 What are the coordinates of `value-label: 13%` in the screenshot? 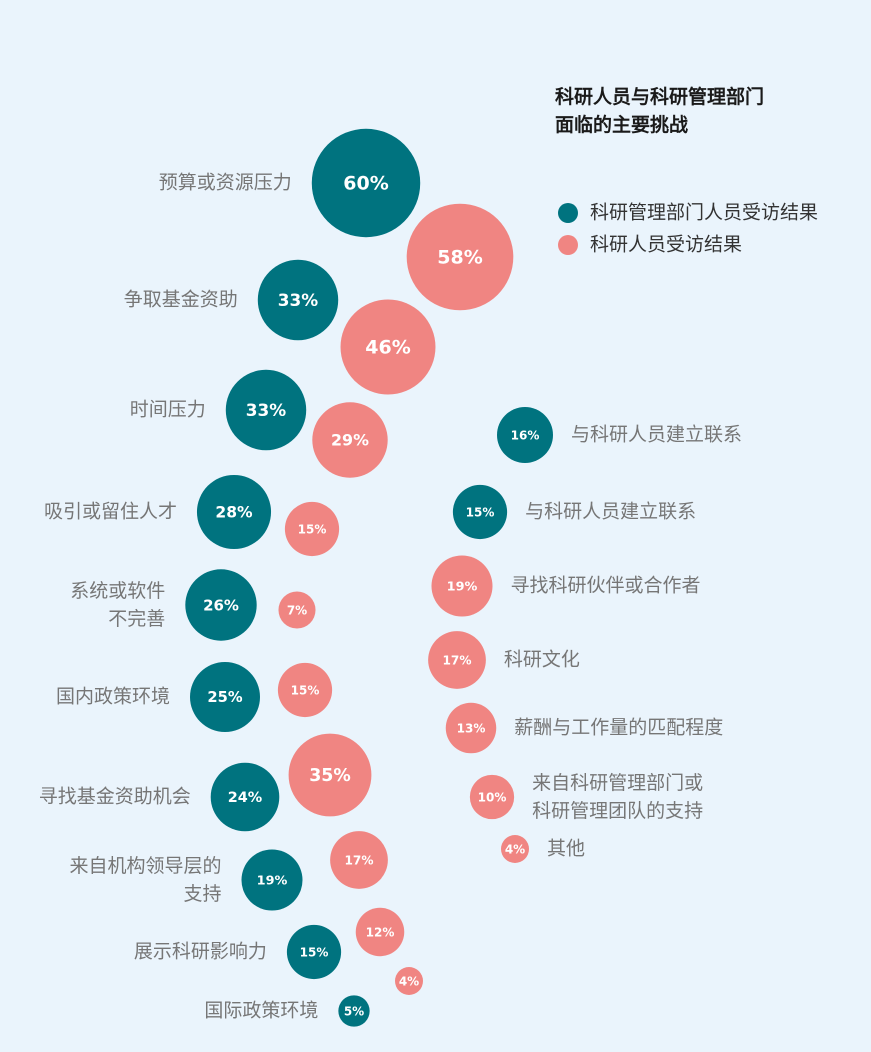 It's located at (471, 729).